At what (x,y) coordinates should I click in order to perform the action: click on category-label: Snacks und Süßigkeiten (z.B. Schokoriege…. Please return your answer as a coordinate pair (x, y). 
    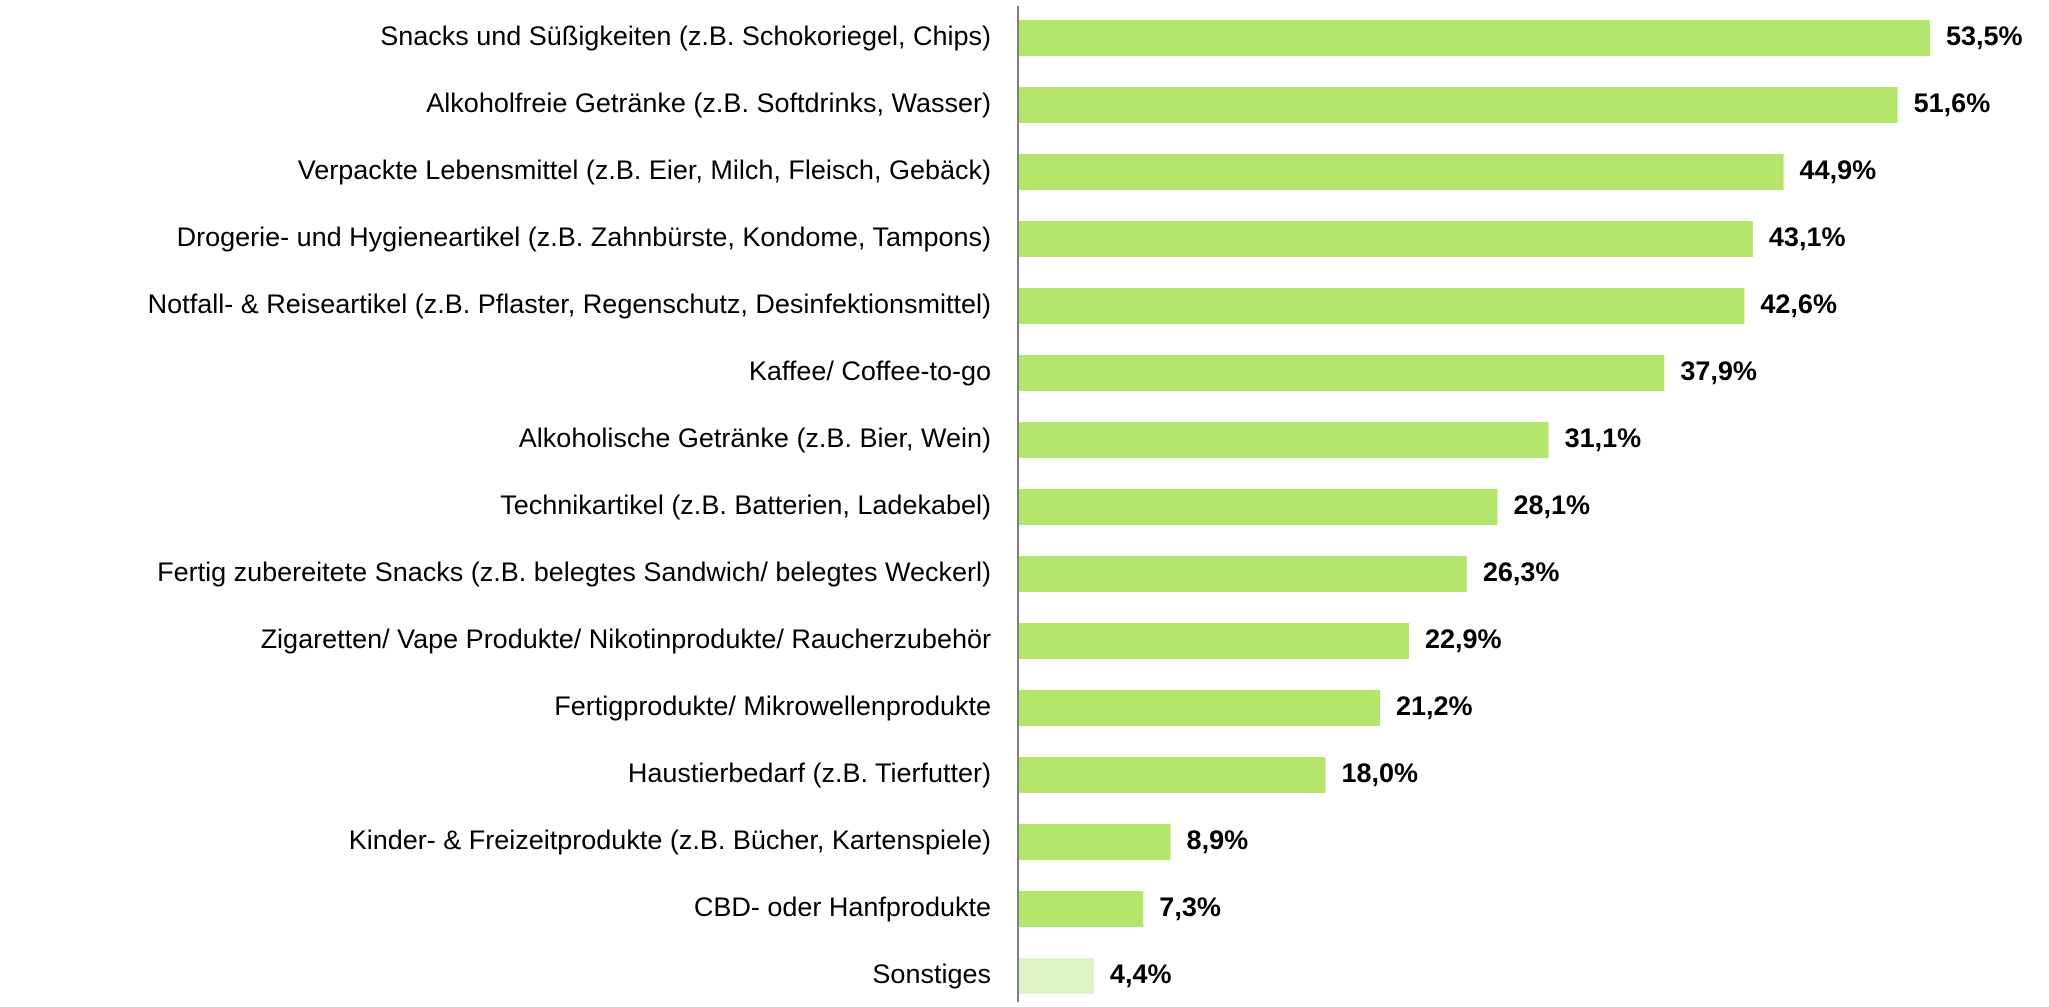
    Looking at the image, I should click on (685, 36).